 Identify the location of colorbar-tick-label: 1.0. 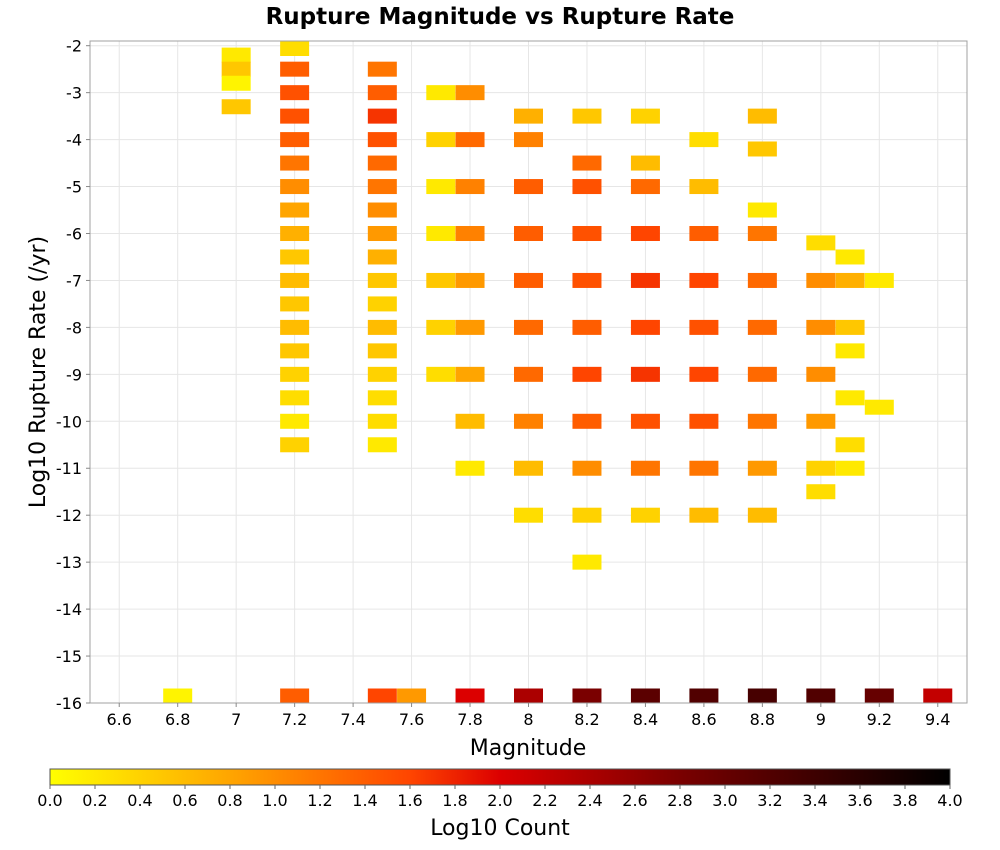
(274, 800).